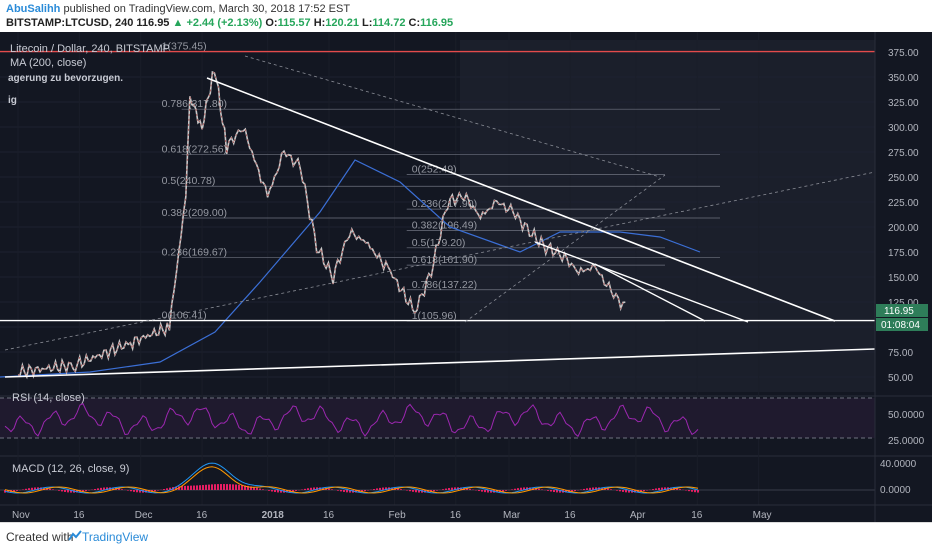 Image resolution: width=932 pixels, height=551 pixels. What do you see at coordinates (900, 378) in the screenshot?
I see `y-tick-label: 50.00` at bounding box center [900, 378].